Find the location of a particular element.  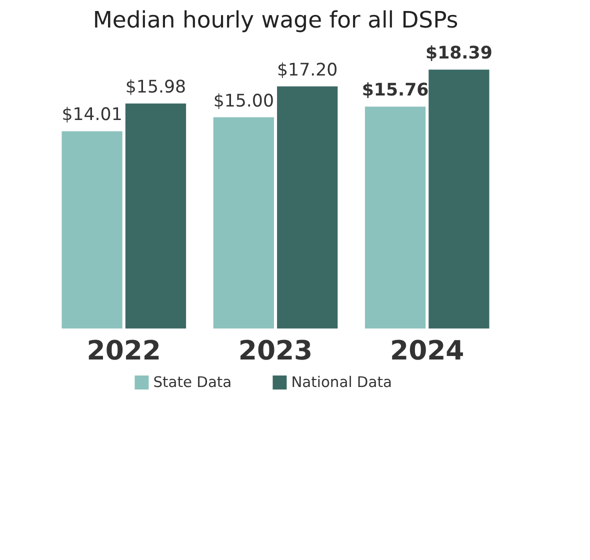

x-tick-label: 2022 is located at coordinates (123, 351).